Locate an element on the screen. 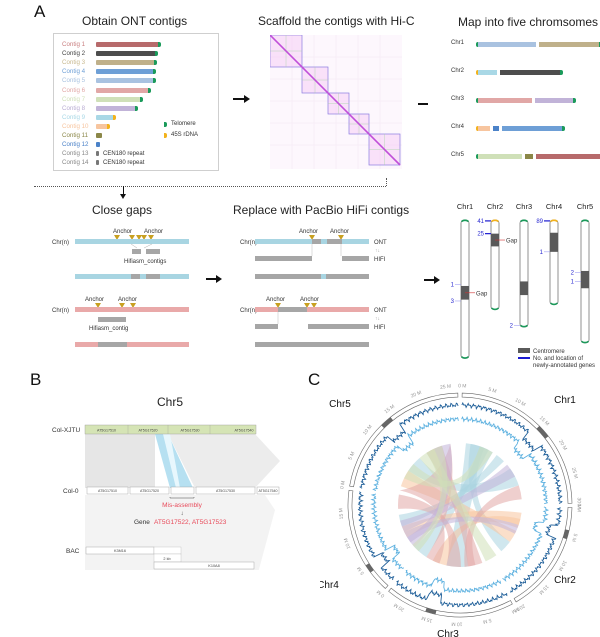  gene-count-label: 3 is located at coordinates (453, 302).